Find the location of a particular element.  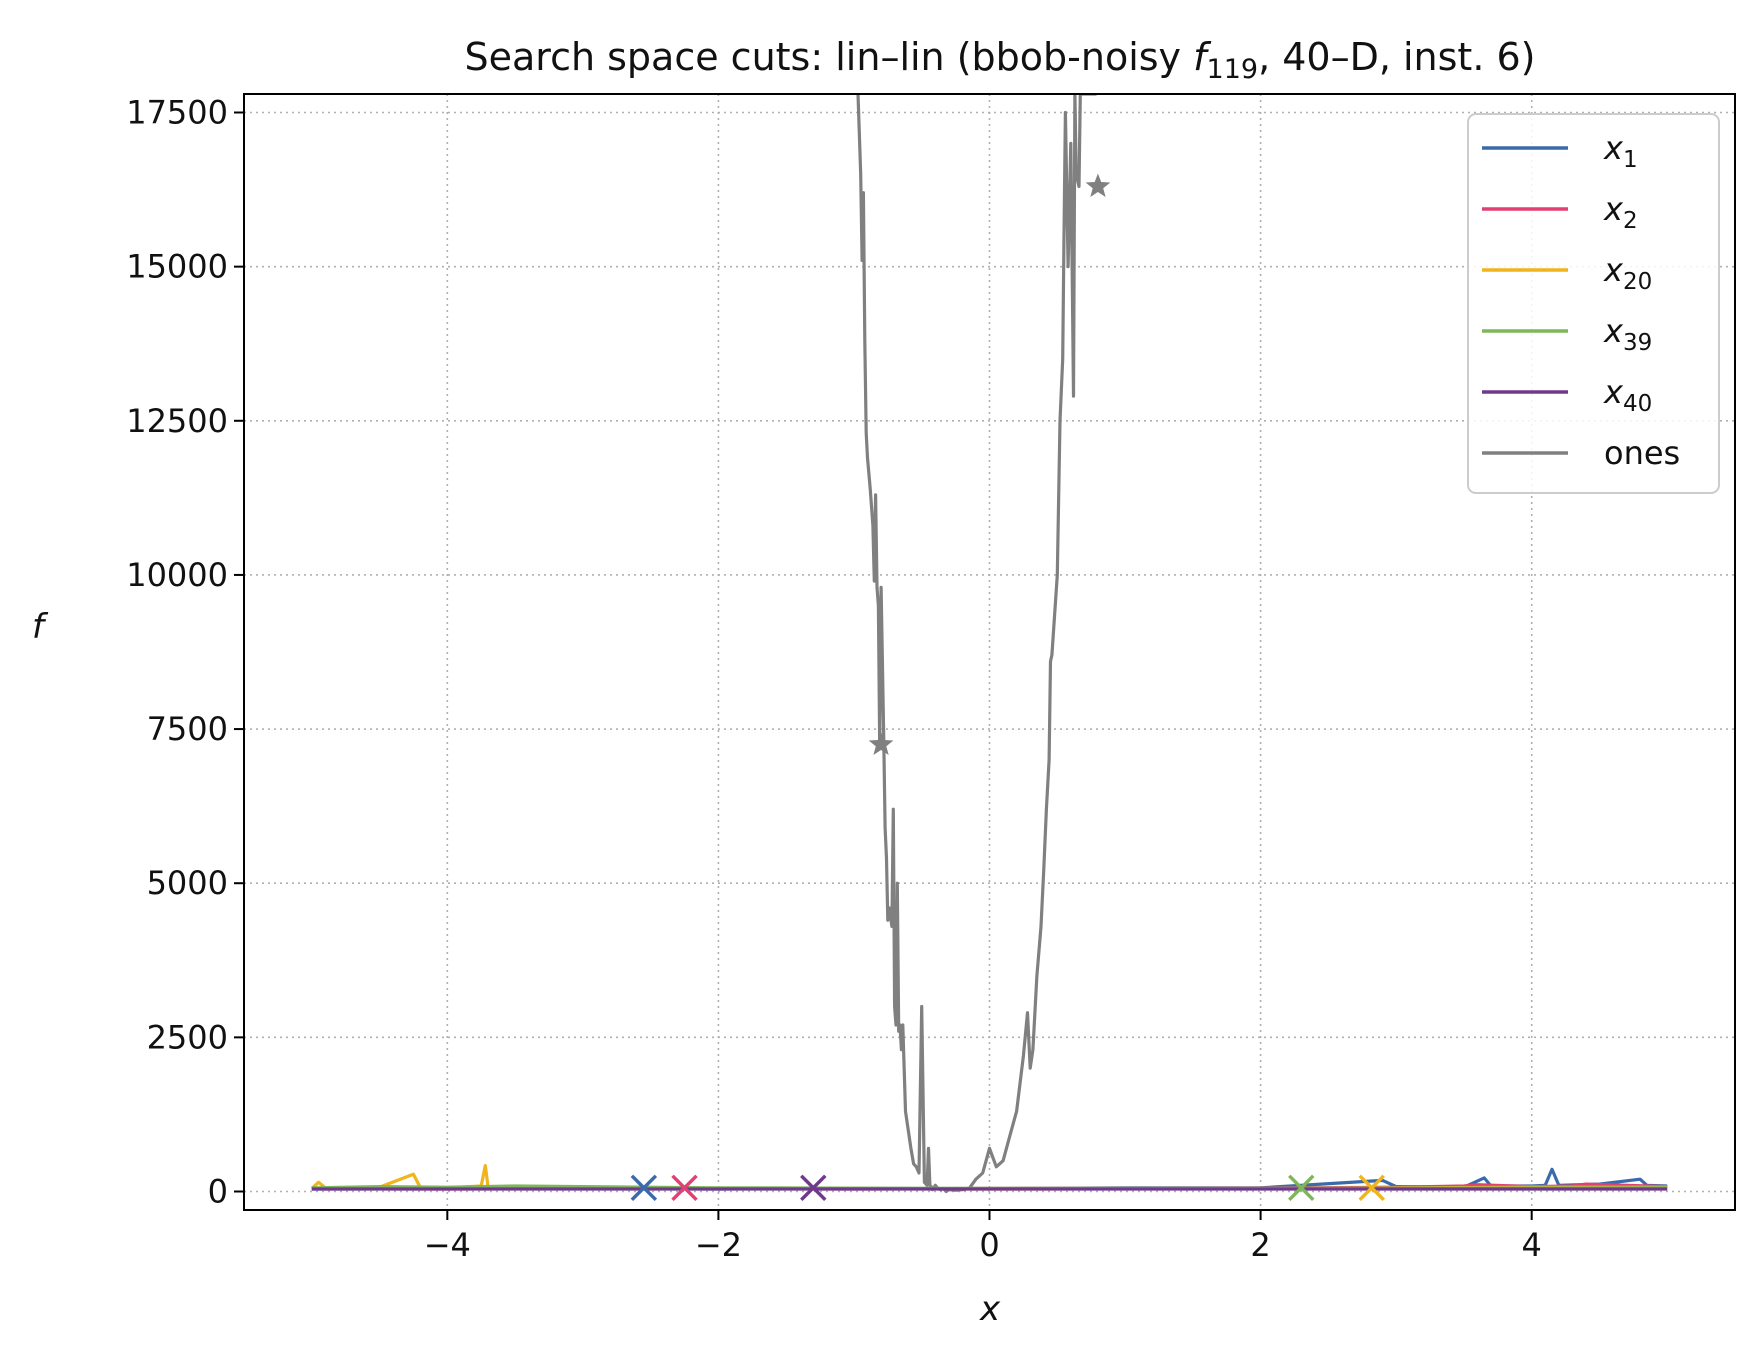

x-tick-label-0: −4 is located at coordinates (447, 1245).